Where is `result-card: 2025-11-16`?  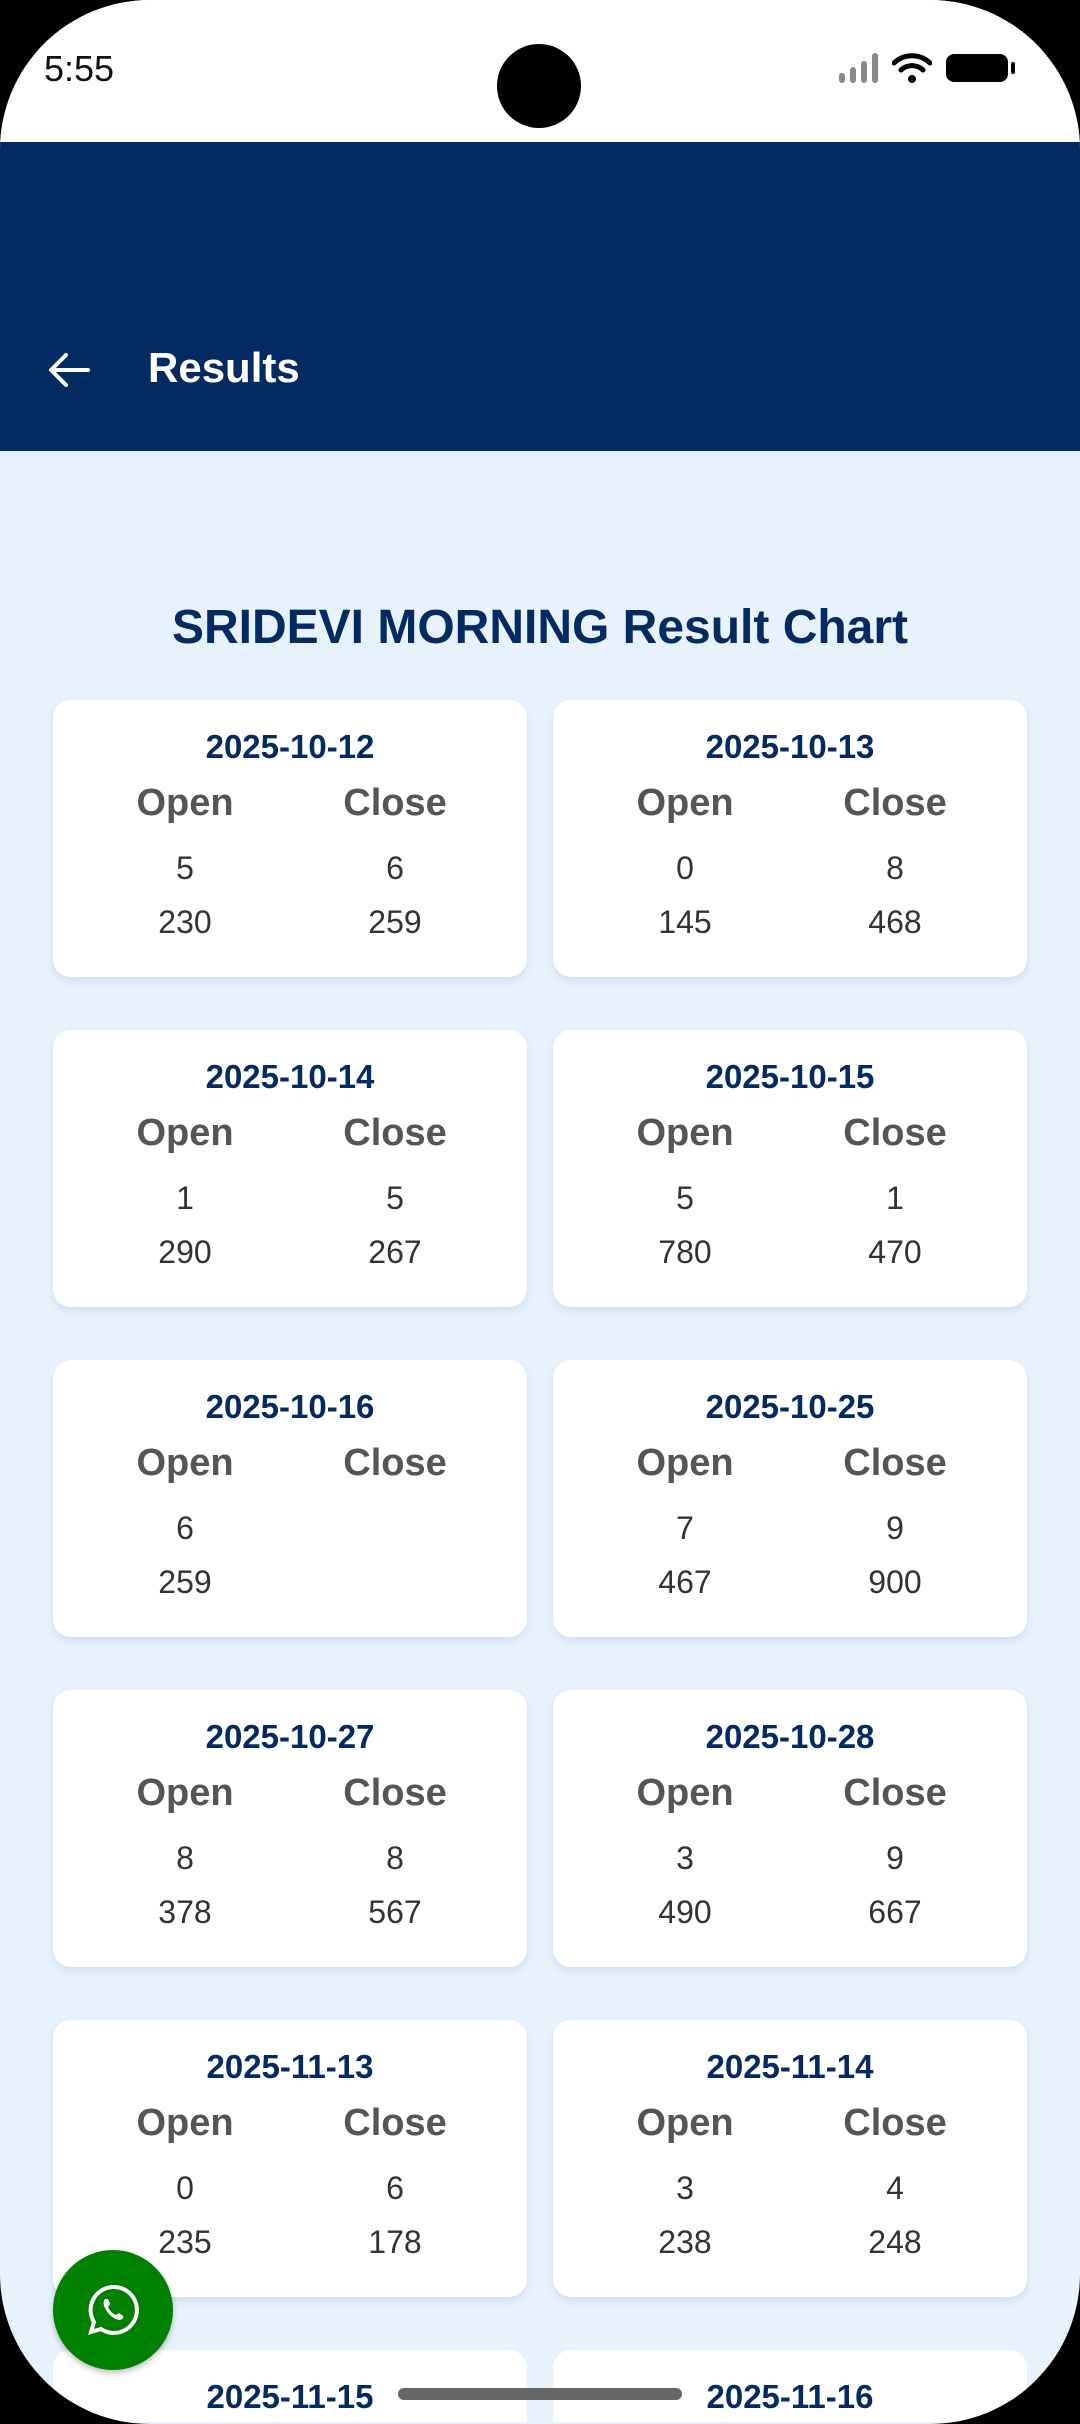 result-card: 2025-11-16 is located at coordinates (790, 2386).